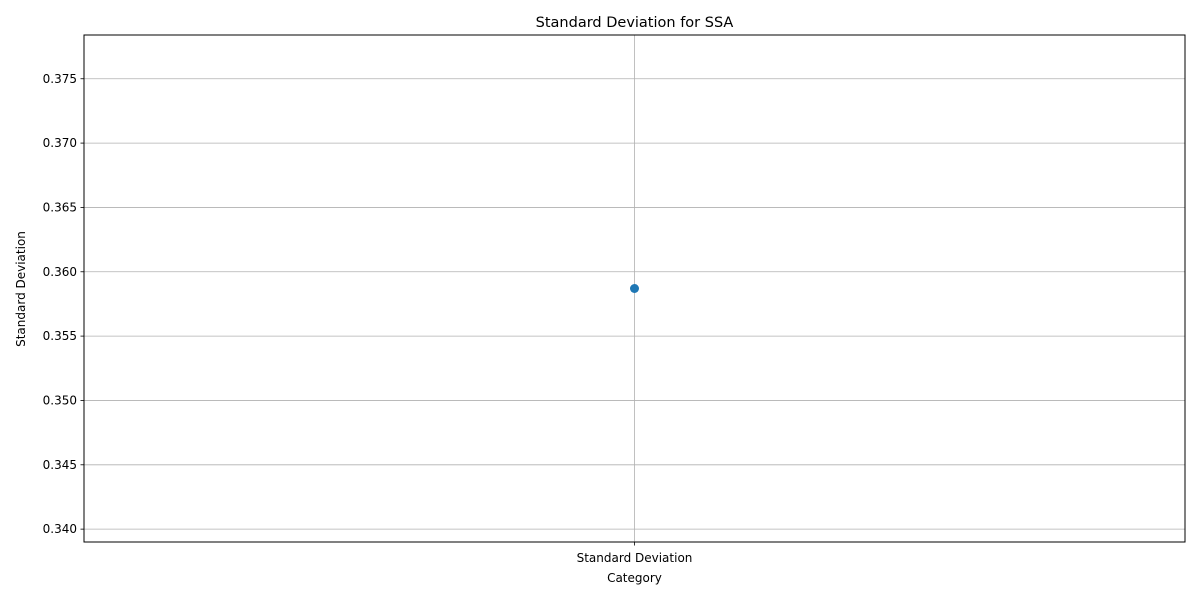 Image resolution: width=1200 pixels, height=600 pixels. What do you see at coordinates (60, 529) in the screenshot?
I see `y-tick-label: 0.340` at bounding box center [60, 529].